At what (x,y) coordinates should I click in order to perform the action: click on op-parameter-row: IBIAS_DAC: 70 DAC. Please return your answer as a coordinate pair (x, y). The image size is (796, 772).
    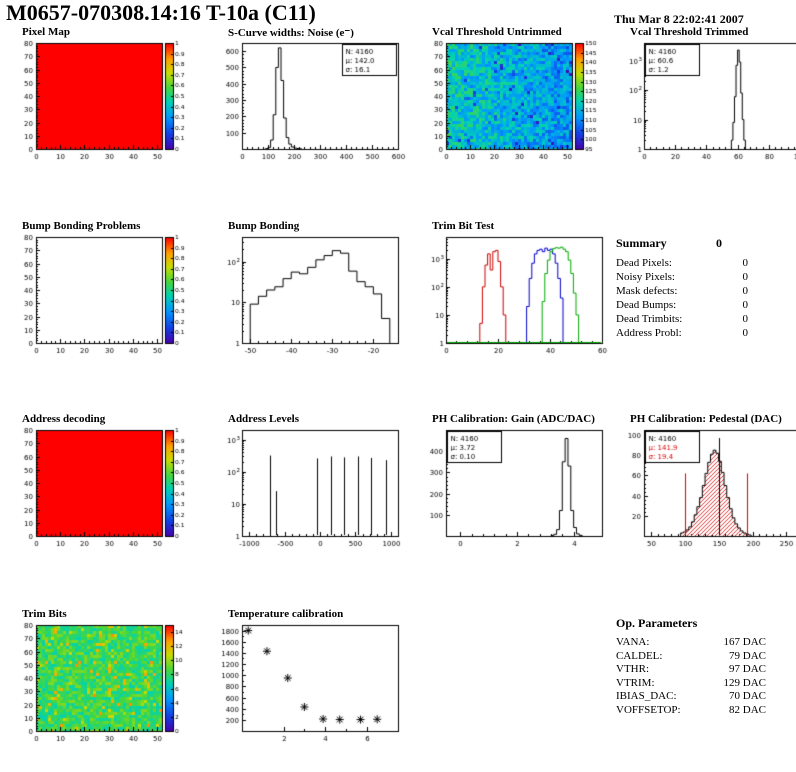
    Looking at the image, I should click on (691, 696).